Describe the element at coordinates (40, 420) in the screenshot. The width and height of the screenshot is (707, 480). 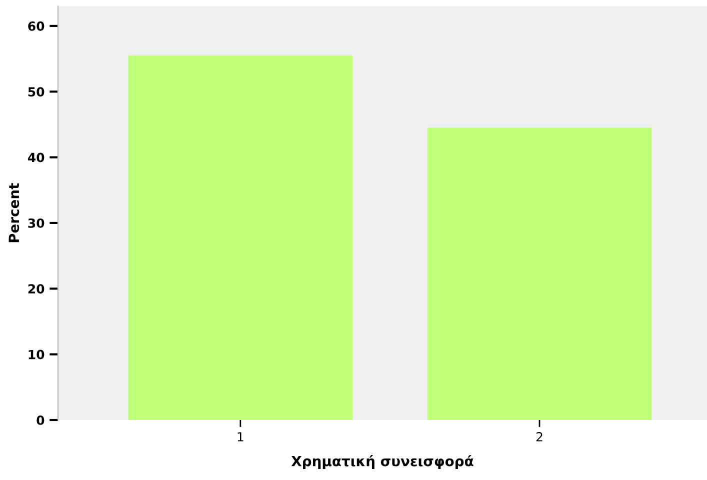
I see `y-tick-label: 0` at that location.